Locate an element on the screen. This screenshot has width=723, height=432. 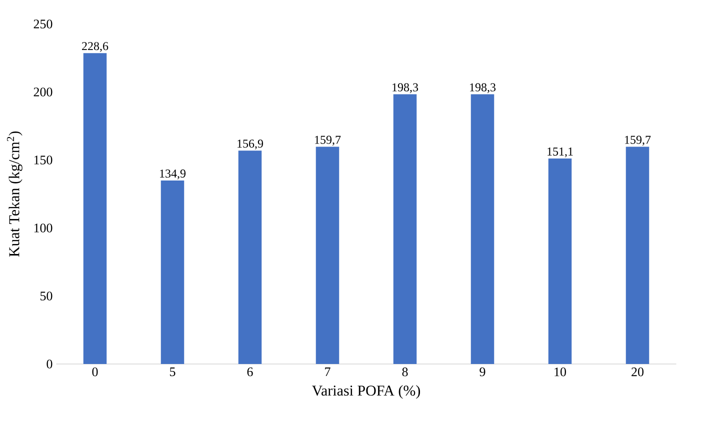
y-tick-label: 50 is located at coordinates (46, 296).